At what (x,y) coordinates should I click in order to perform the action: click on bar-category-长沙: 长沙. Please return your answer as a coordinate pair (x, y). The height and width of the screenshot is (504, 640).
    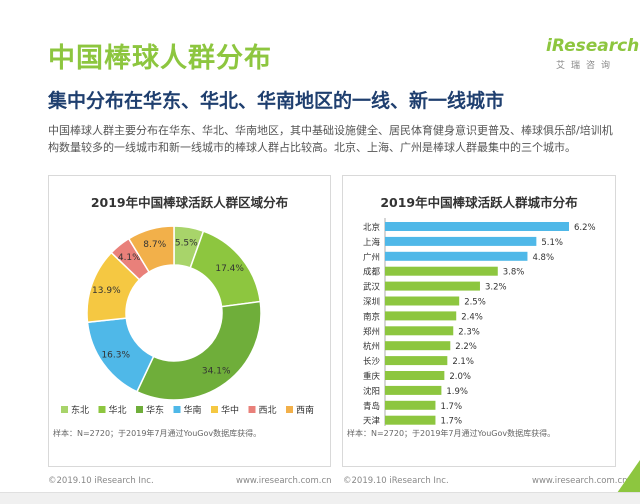
    Looking at the image, I should click on (372, 361).